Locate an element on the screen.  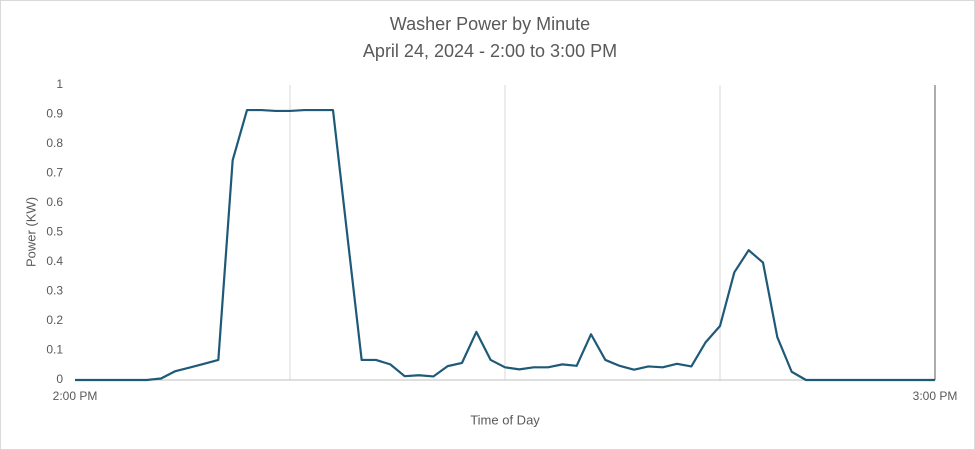
y-tick-label: 0.2 is located at coordinates (54, 320).